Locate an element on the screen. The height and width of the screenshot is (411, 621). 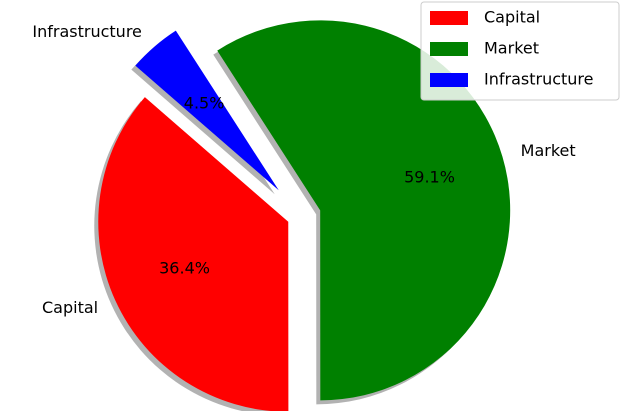
legend-box is located at coordinates (520, 51).